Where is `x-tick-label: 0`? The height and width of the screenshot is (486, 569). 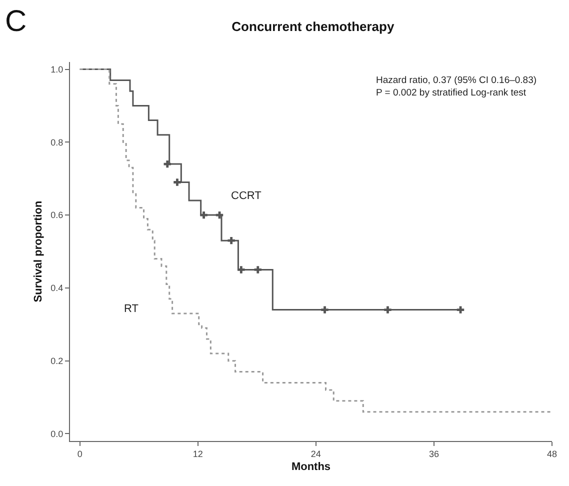
x-tick-label: 0 is located at coordinates (79, 453).